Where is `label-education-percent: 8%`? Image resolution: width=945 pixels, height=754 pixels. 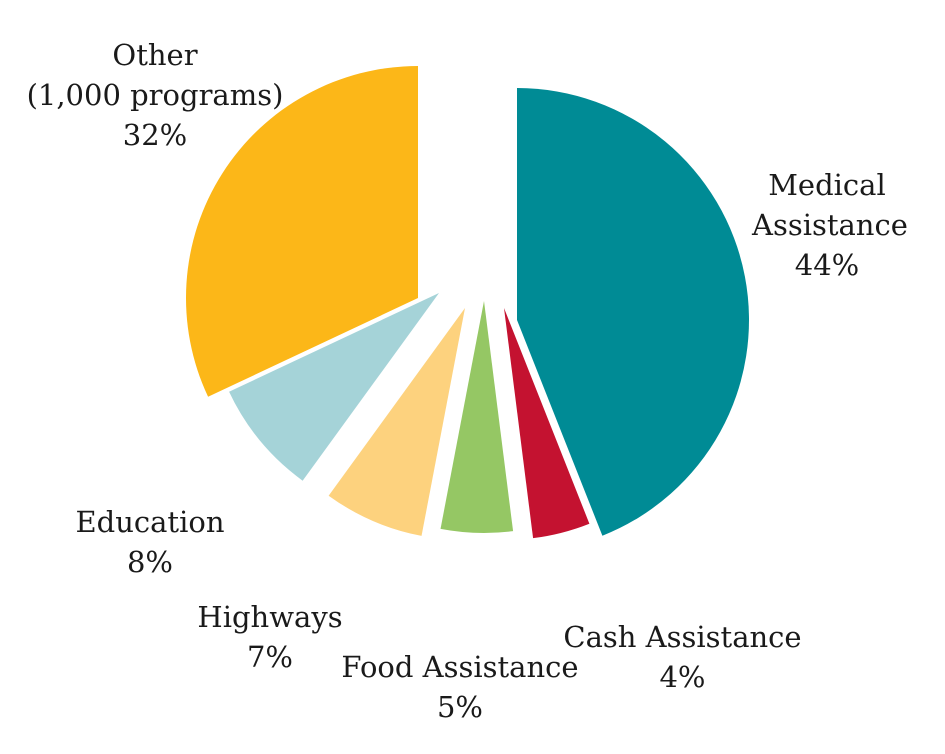
label-education-percent: 8% is located at coordinates (149, 562).